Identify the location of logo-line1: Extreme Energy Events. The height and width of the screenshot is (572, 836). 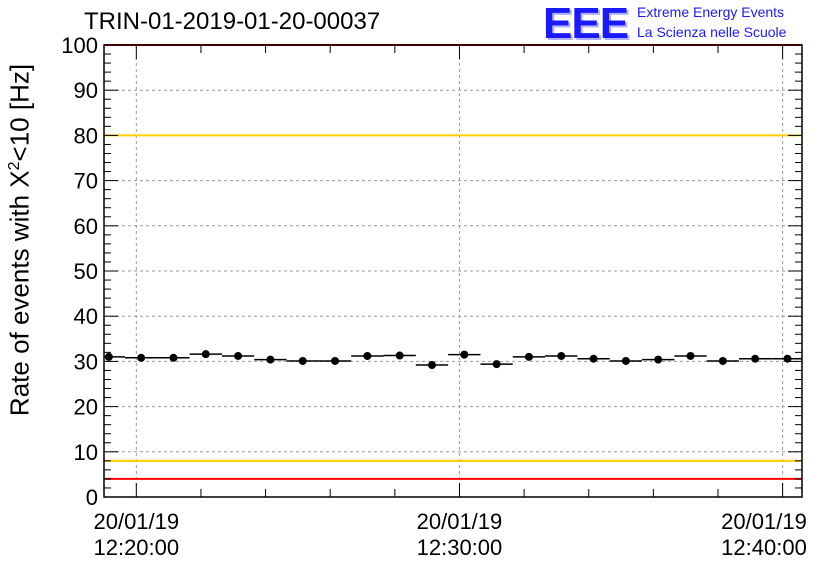
(711, 12).